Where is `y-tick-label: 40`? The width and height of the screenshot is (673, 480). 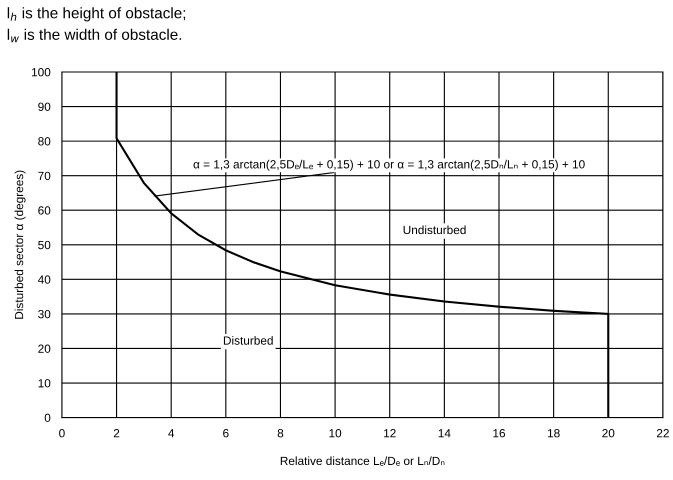
y-tick-label: 40 is located at coordinates (44, 279).